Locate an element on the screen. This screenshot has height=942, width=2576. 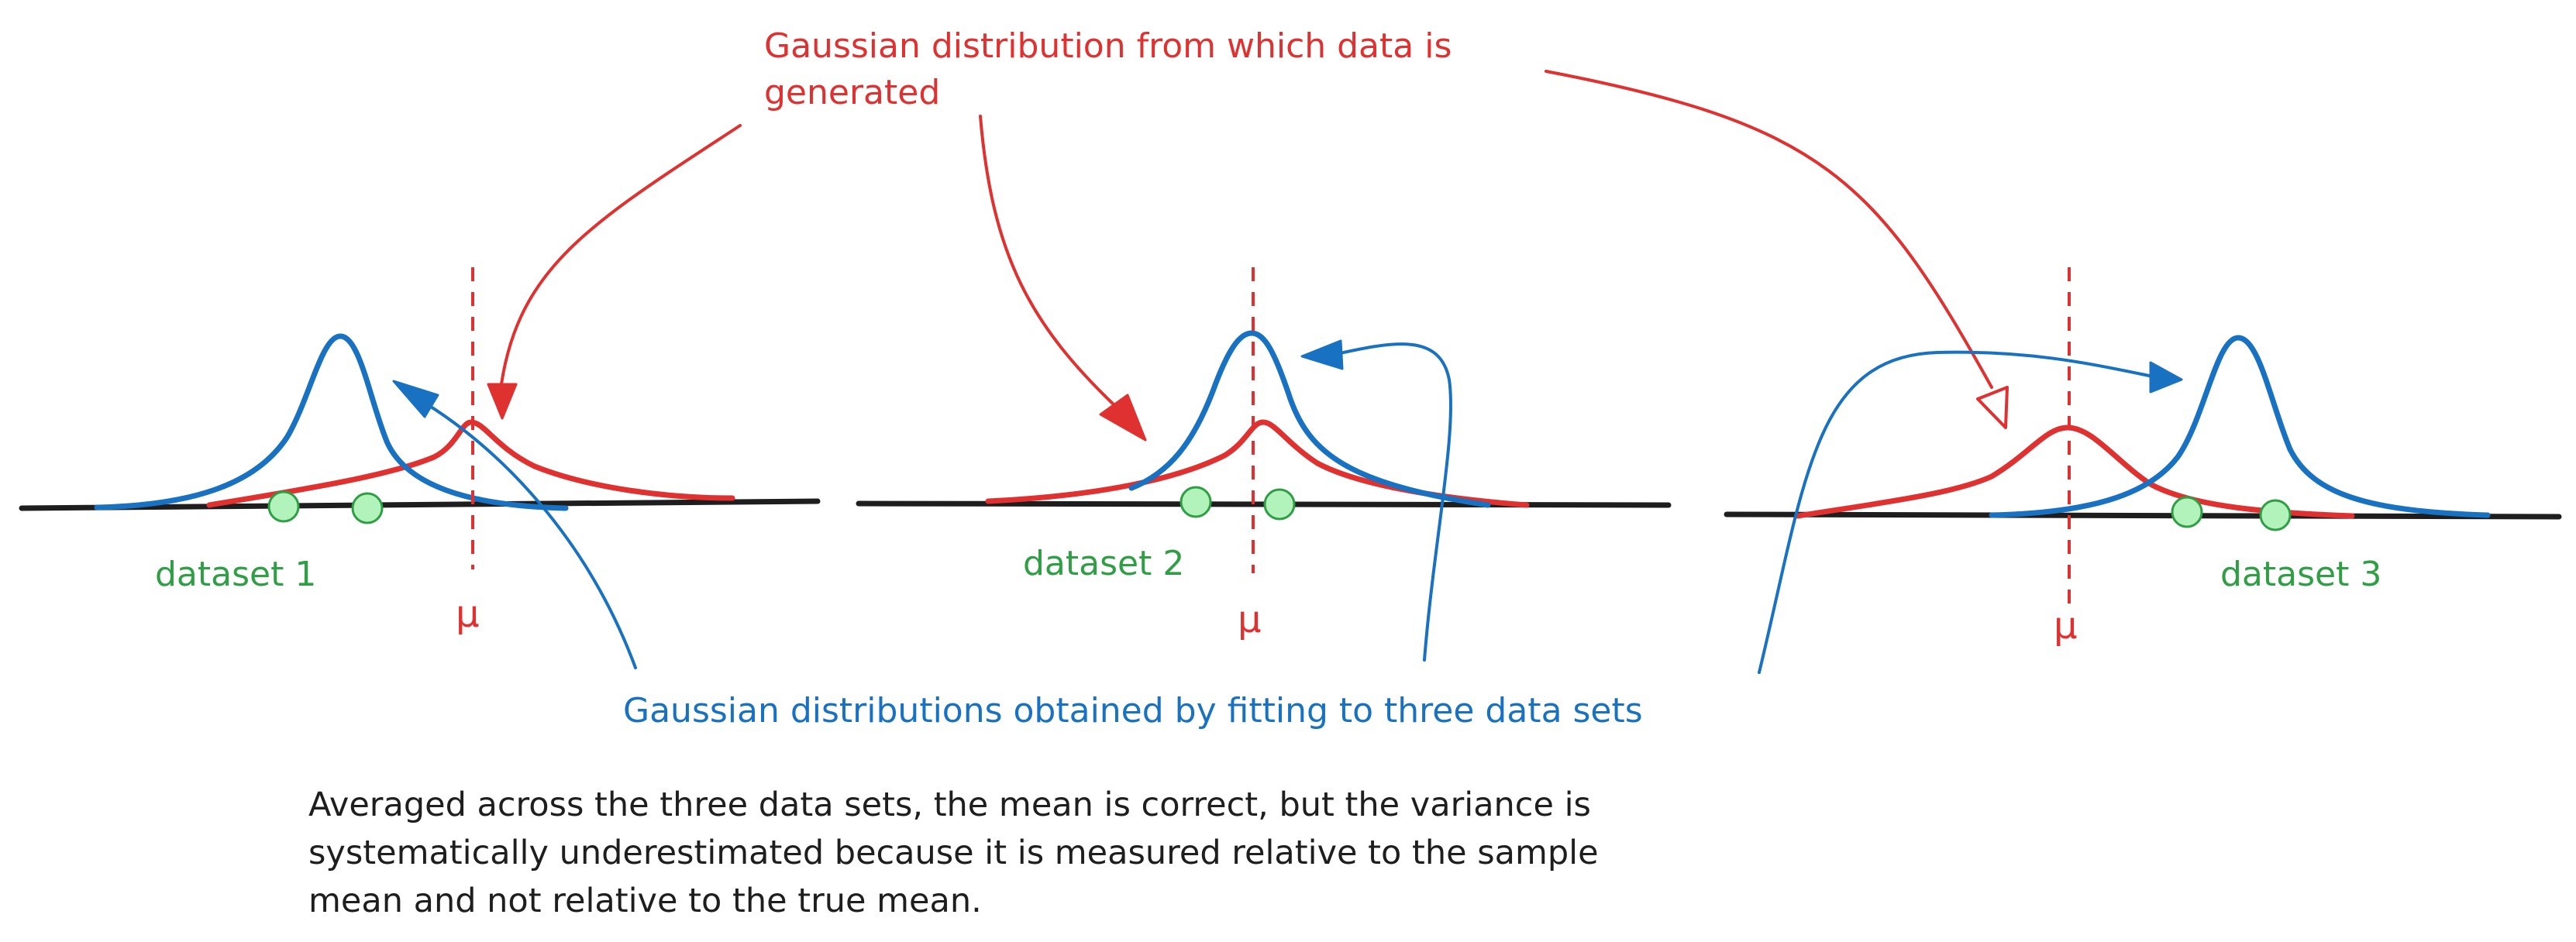
mean-label-1: μ is located at coordinates (468, 614).